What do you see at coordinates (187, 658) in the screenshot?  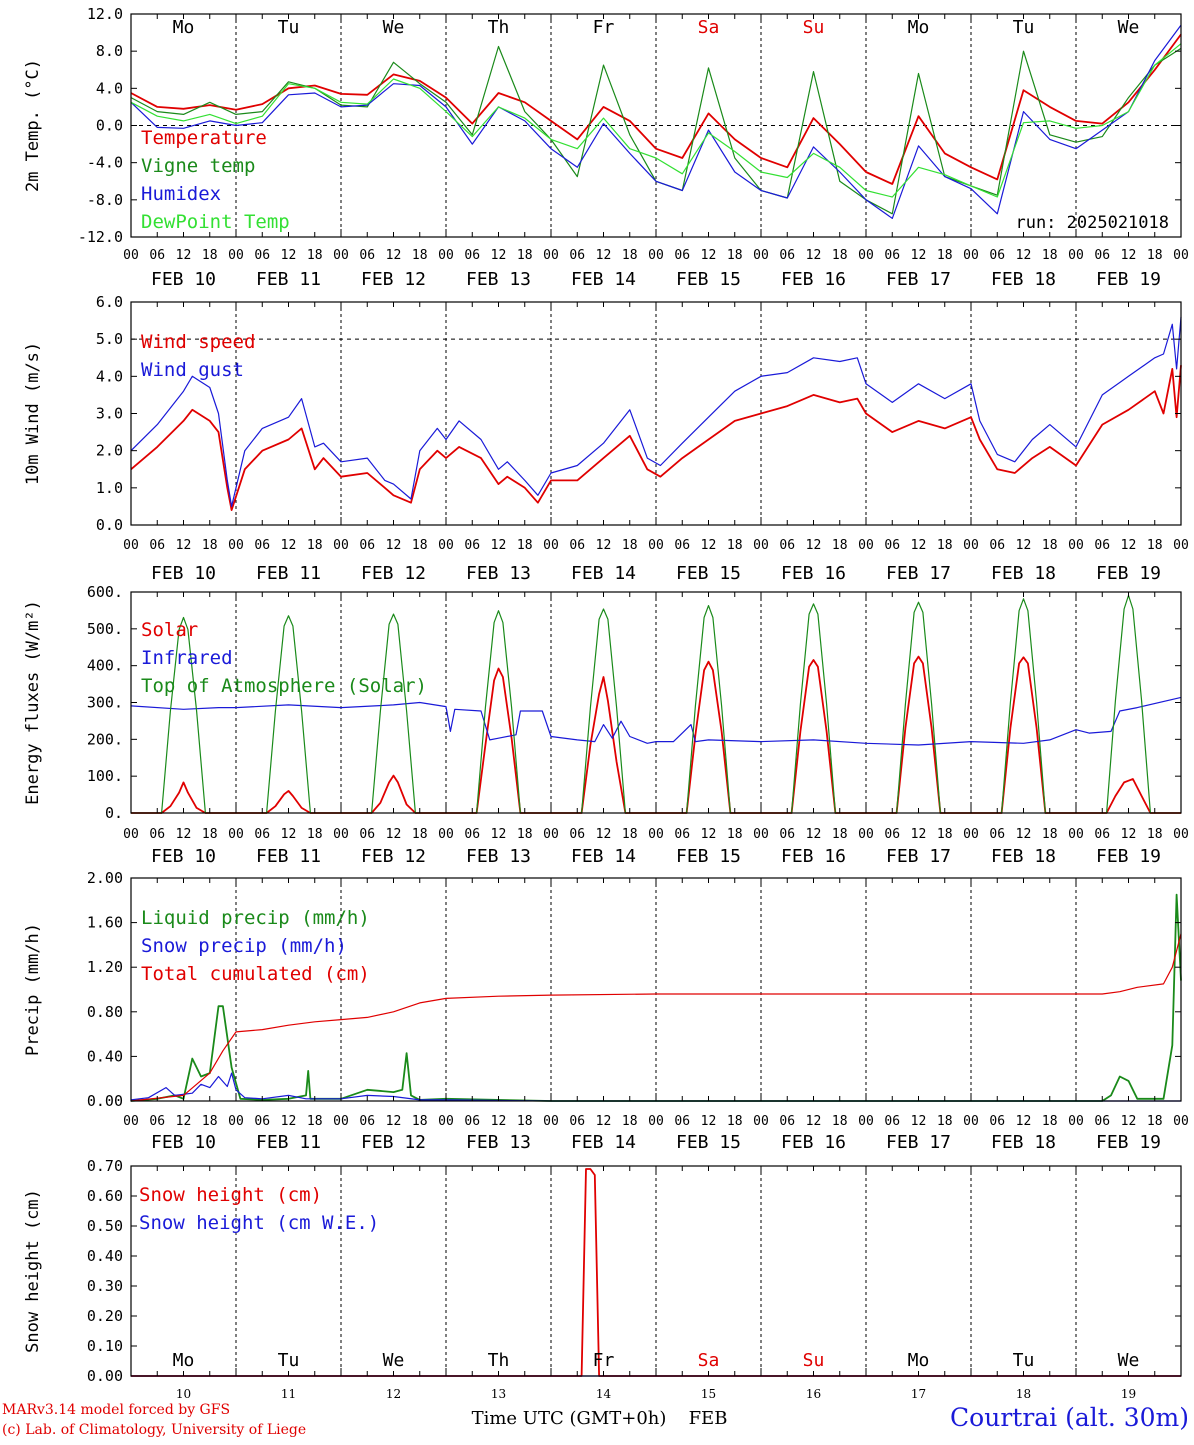 I see `legend-entry: Infrared` at bounding box center [187, 658].